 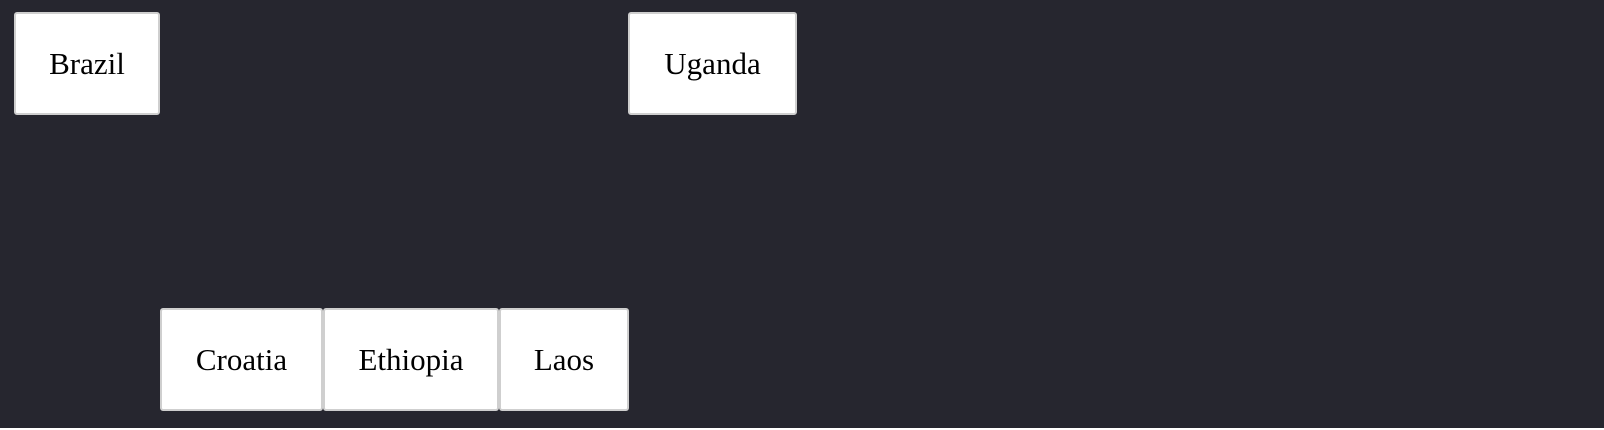 What do you see at coordinates (564, 359) in the screenshot?
I see `country-tile-laos: Laos` at bounding box center [564, 359].